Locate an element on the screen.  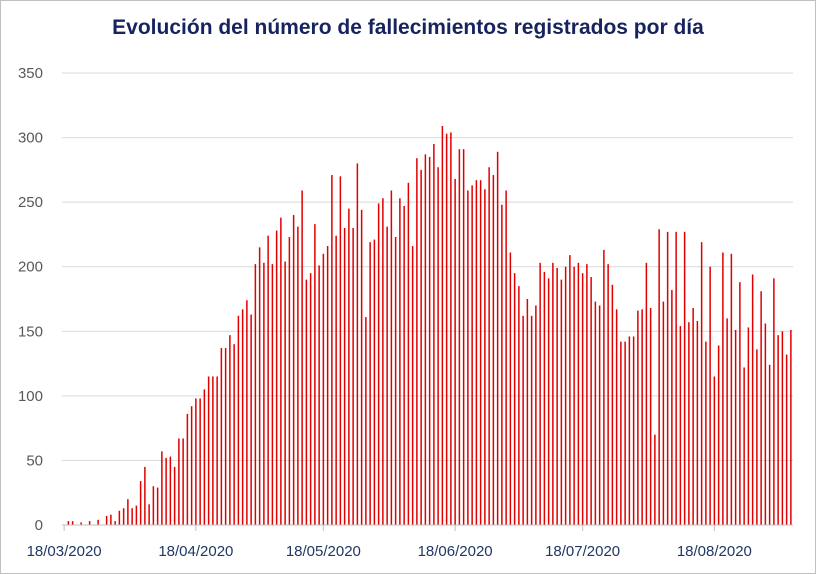
y-tick-label: 0 is located at coordinates (39, 525).